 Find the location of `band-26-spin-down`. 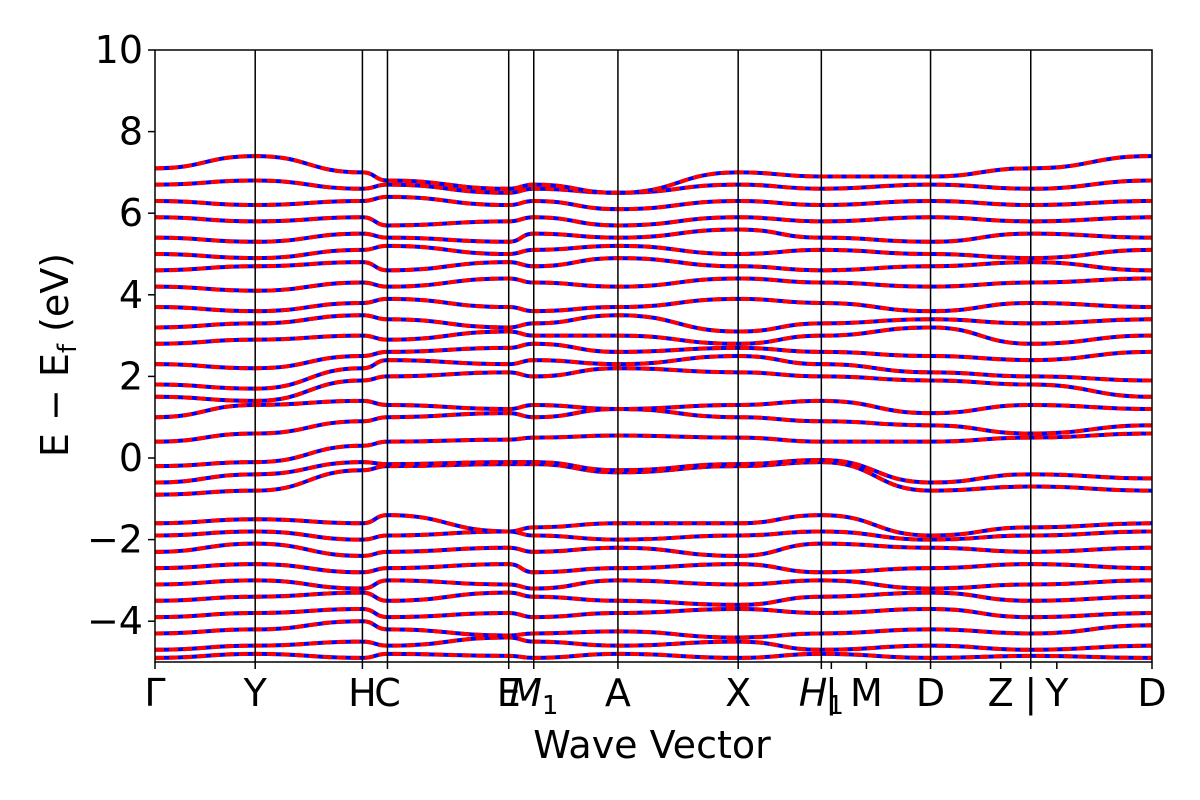

band-26-spin-down is located at coordinates (653, 203).